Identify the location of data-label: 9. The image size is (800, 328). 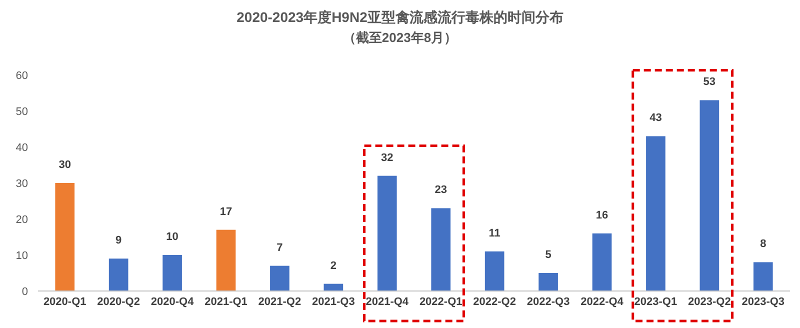
(119, 240).